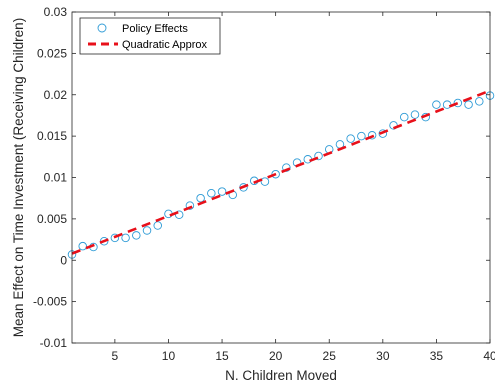 The image size is (495, 385). Describe the element at coordinates (330, 356) in the screenshot. I see `x-tick-label: 25` at that location.